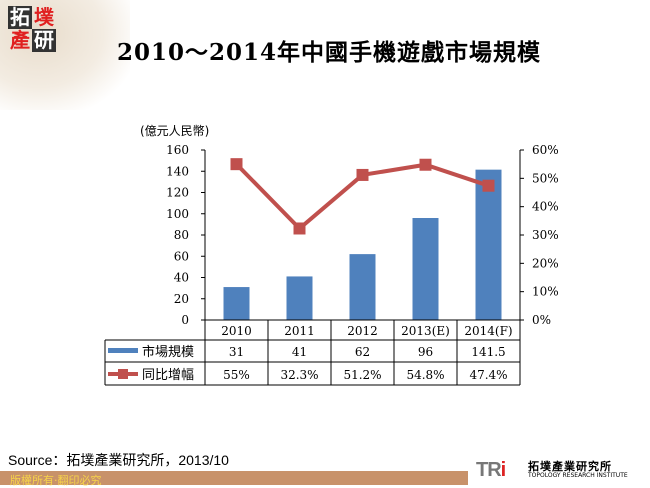 The height and width of the screenshot is (488, 650). Describe the element at coordinates (425, 331) in the screenshot. I see `category-label: 2013(E)` at that location.